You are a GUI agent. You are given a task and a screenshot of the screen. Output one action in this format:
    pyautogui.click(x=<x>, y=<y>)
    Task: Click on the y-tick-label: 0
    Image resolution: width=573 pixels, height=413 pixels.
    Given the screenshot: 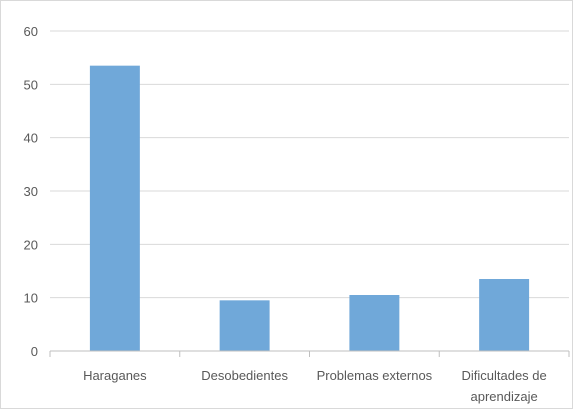 What is the action you would take?
    pyautogui.click(x=34, y=351)
    